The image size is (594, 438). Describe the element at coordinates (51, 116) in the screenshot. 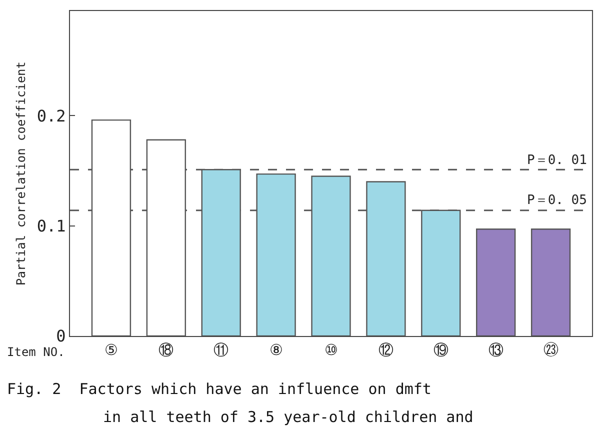

I see `y-tick-label: 0.2` at that location.